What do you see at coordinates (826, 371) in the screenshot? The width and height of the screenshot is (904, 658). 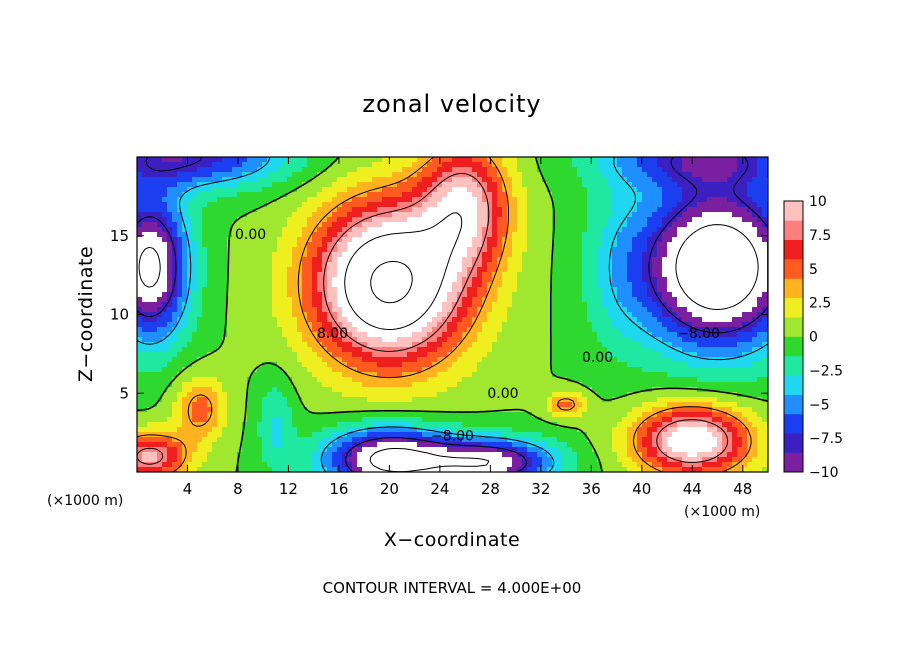 I see `colorbar-tick-label: −2.5` at bounding box center [826, 371].